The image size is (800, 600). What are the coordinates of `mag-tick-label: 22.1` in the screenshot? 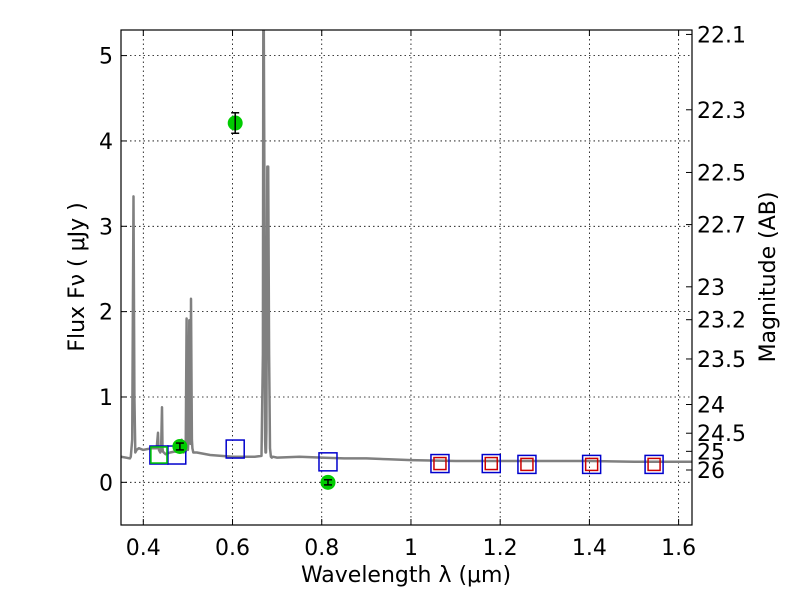 It's located at (721, 35).